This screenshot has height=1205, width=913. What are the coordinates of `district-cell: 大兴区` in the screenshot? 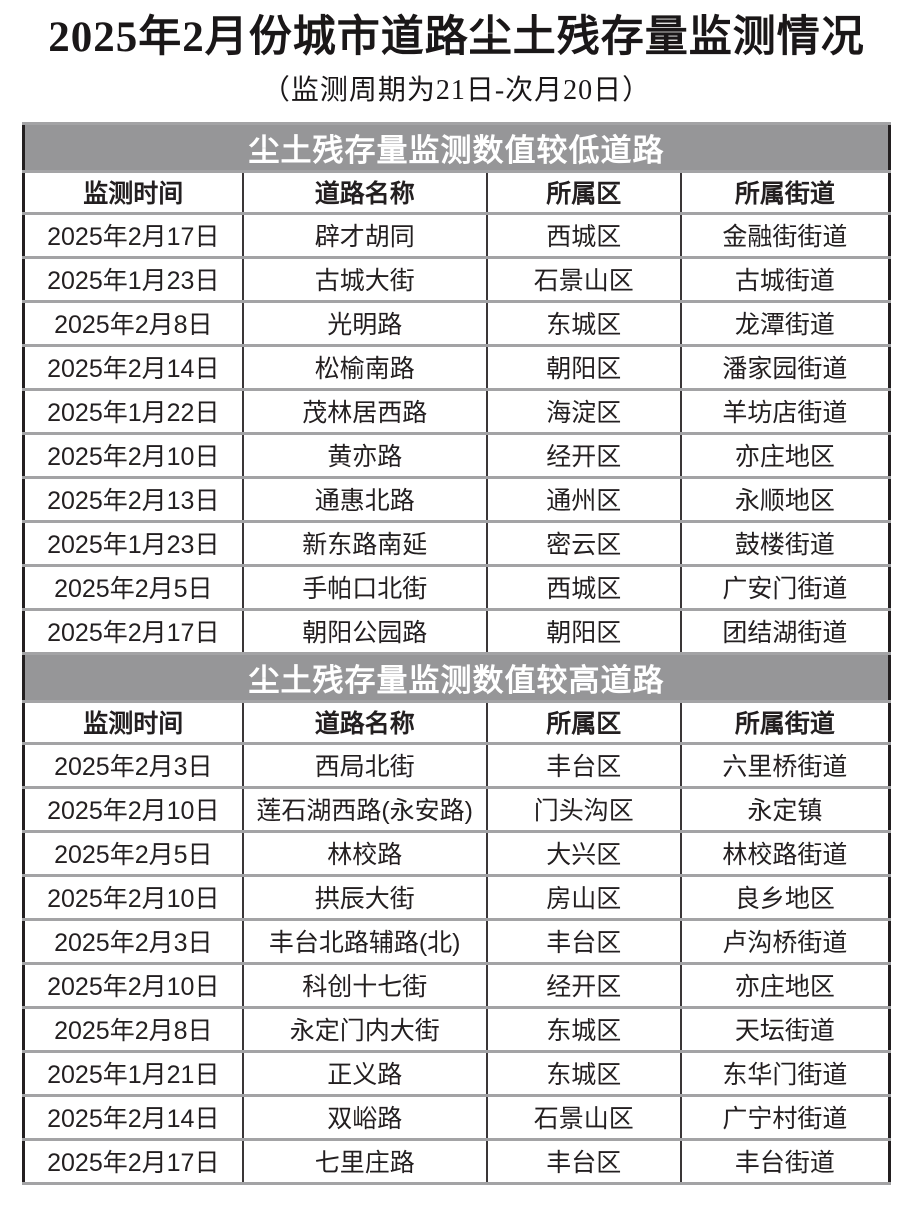 It's located at (583, 853).